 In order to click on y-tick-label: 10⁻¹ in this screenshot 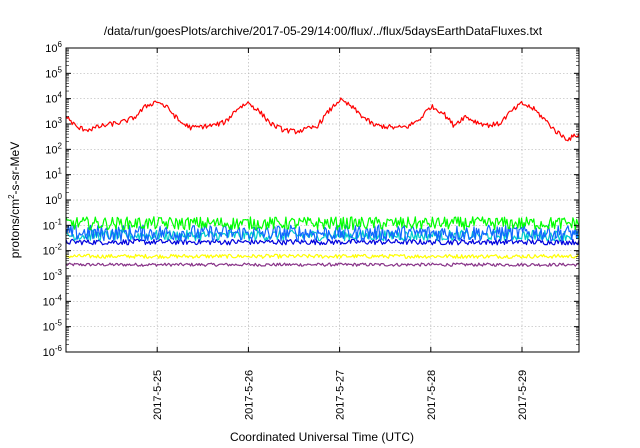, I will do `click(53, 224)`.